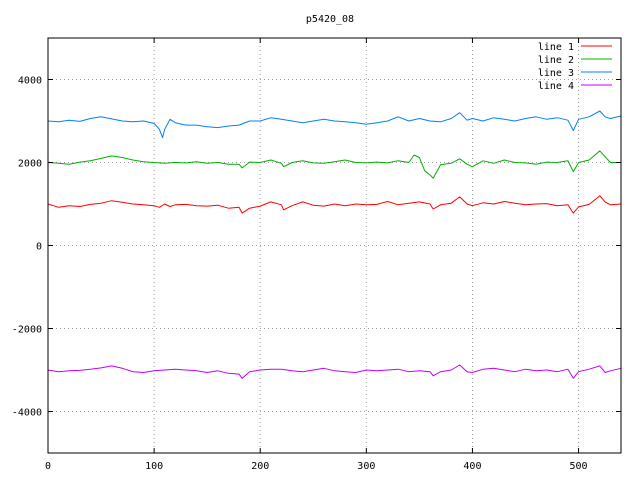 The image size is (640, 480). Describe the element at coordinates (472, 466) in the screenshot. I see `x-tick-label: 400` at that location.